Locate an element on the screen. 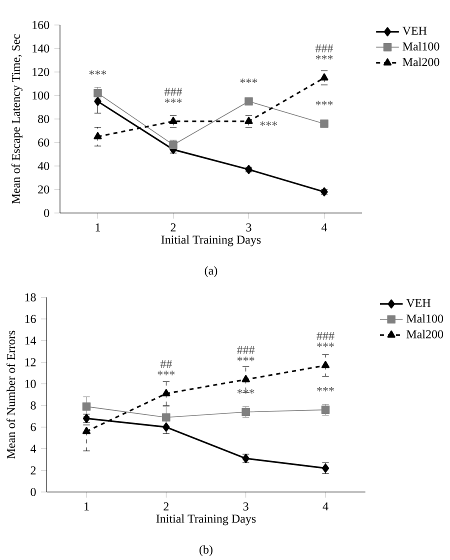 Image resolution: width=450 pixels, height=560 pixels. y-tick-label: 20 is located at coordinates (44, 189).